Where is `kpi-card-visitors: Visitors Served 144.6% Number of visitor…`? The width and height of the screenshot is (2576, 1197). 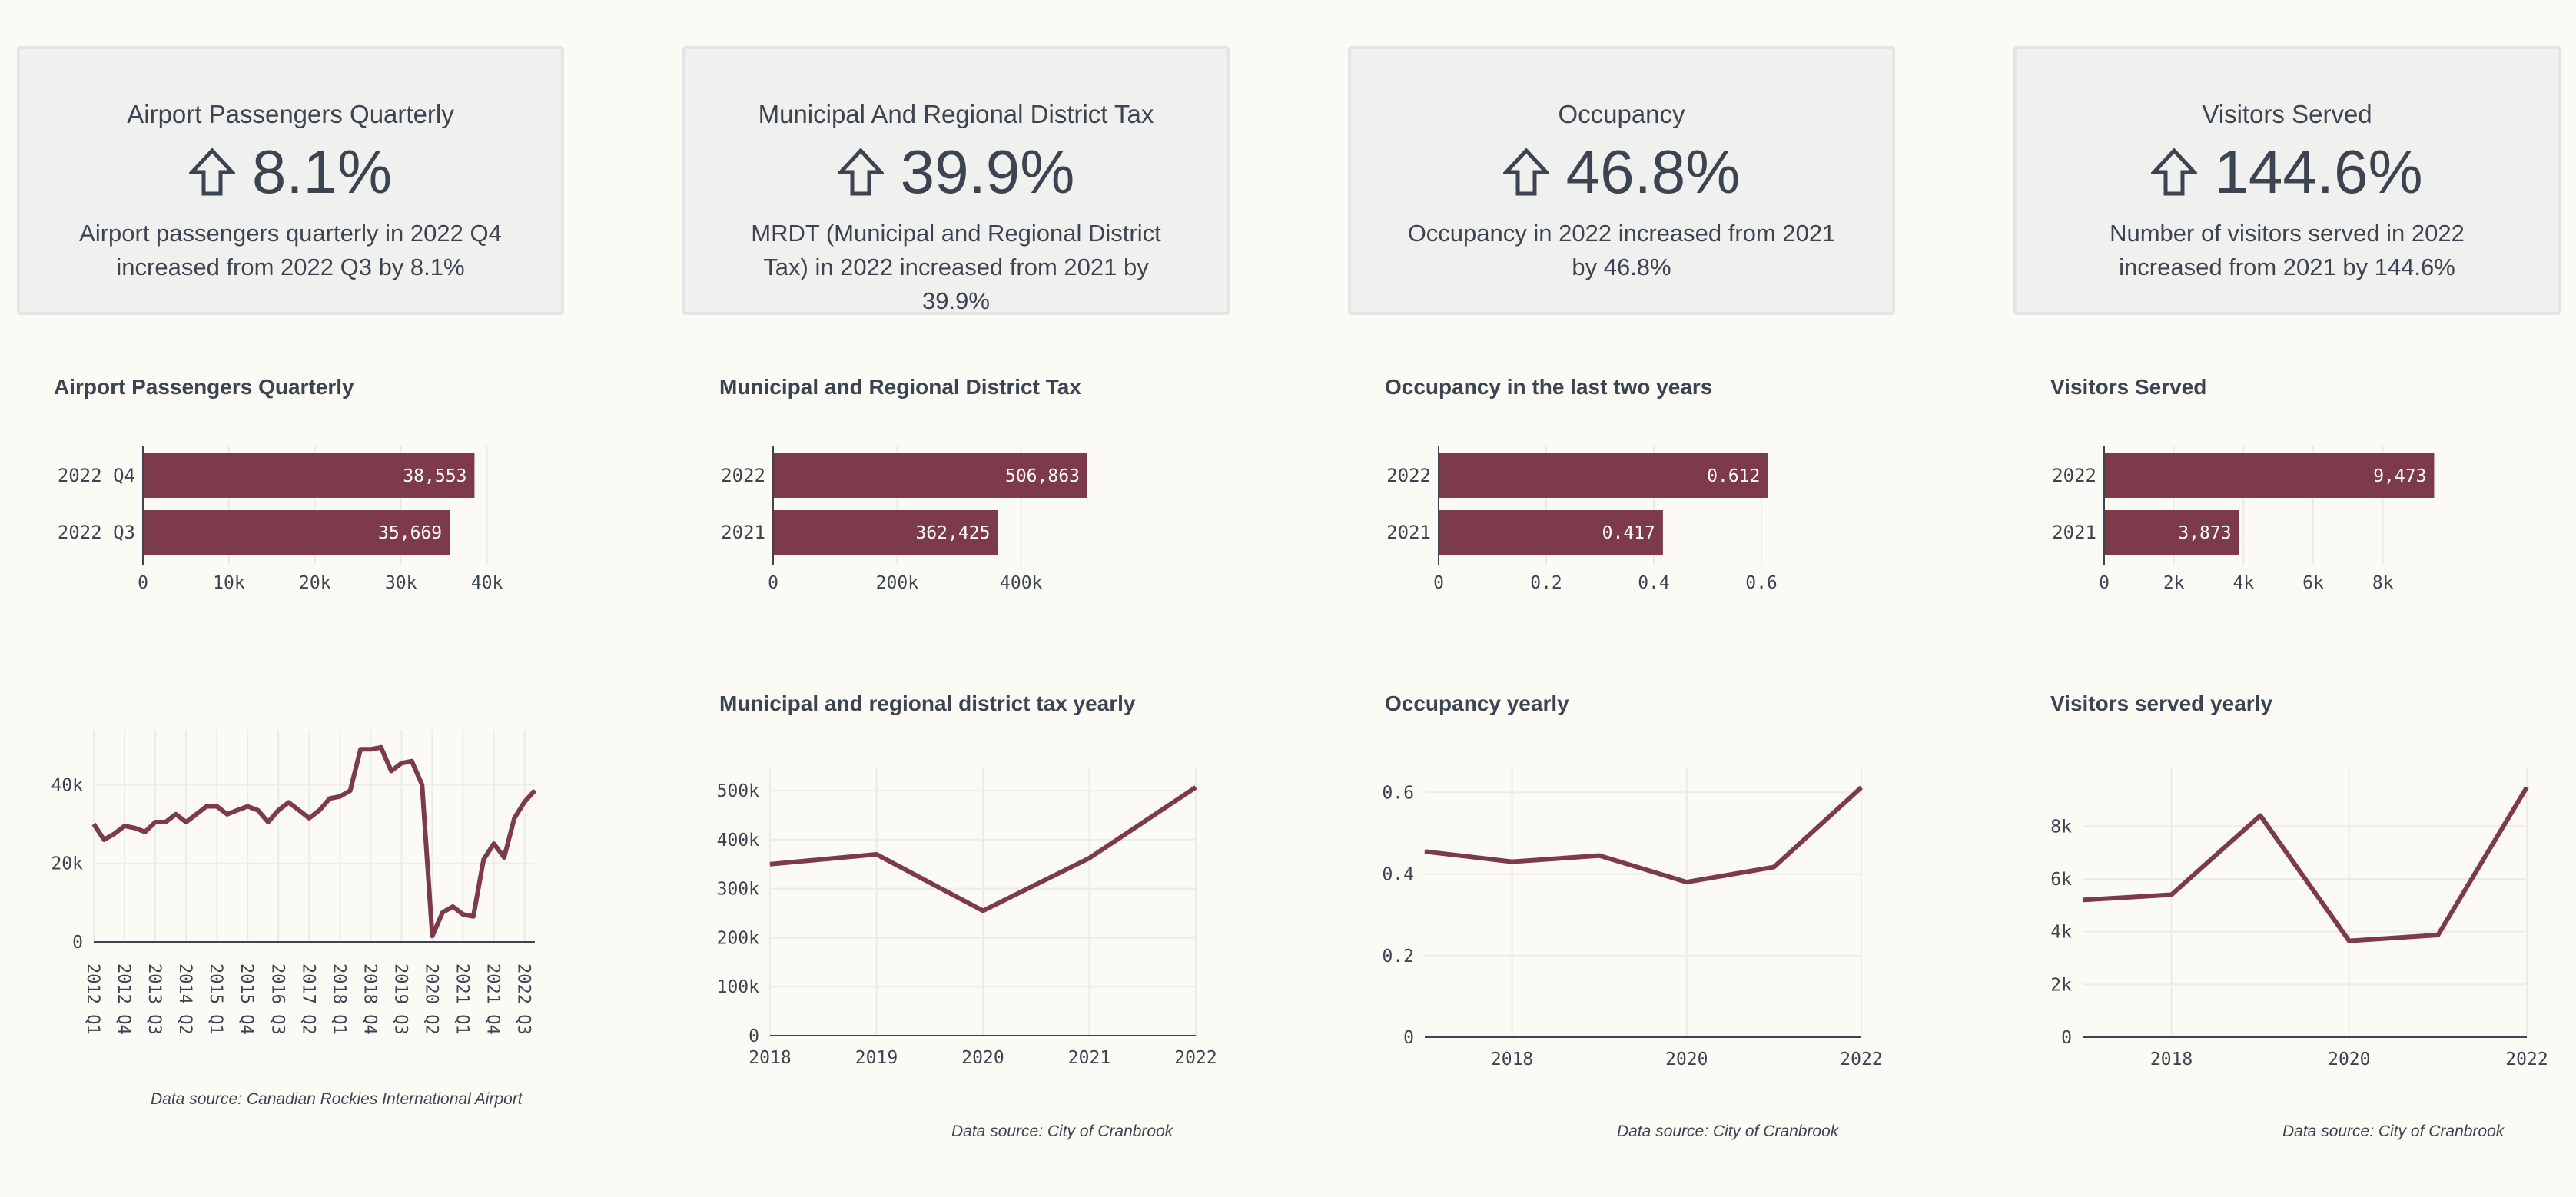
kpi-card-visitors: Visitors Served 144.6% Number of visitor… is located at coordinates (2287, 181).